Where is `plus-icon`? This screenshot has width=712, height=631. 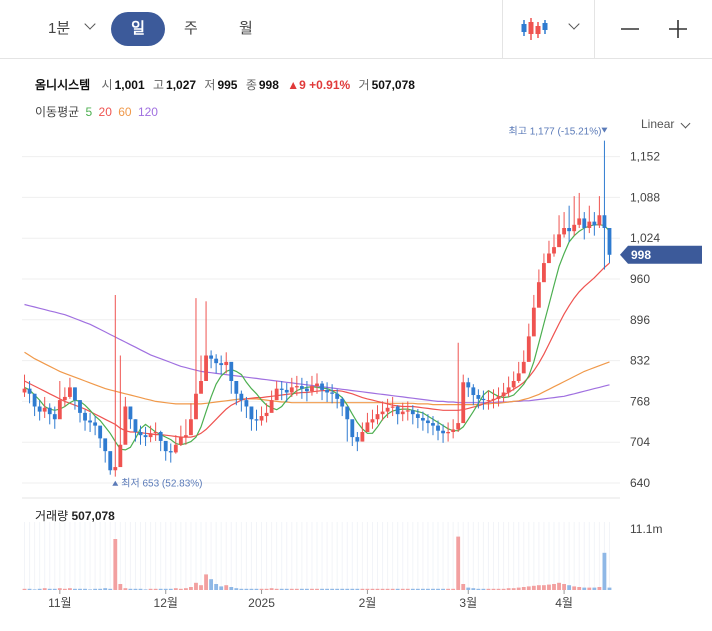
plus-icon is located at coordinates (678, 29).